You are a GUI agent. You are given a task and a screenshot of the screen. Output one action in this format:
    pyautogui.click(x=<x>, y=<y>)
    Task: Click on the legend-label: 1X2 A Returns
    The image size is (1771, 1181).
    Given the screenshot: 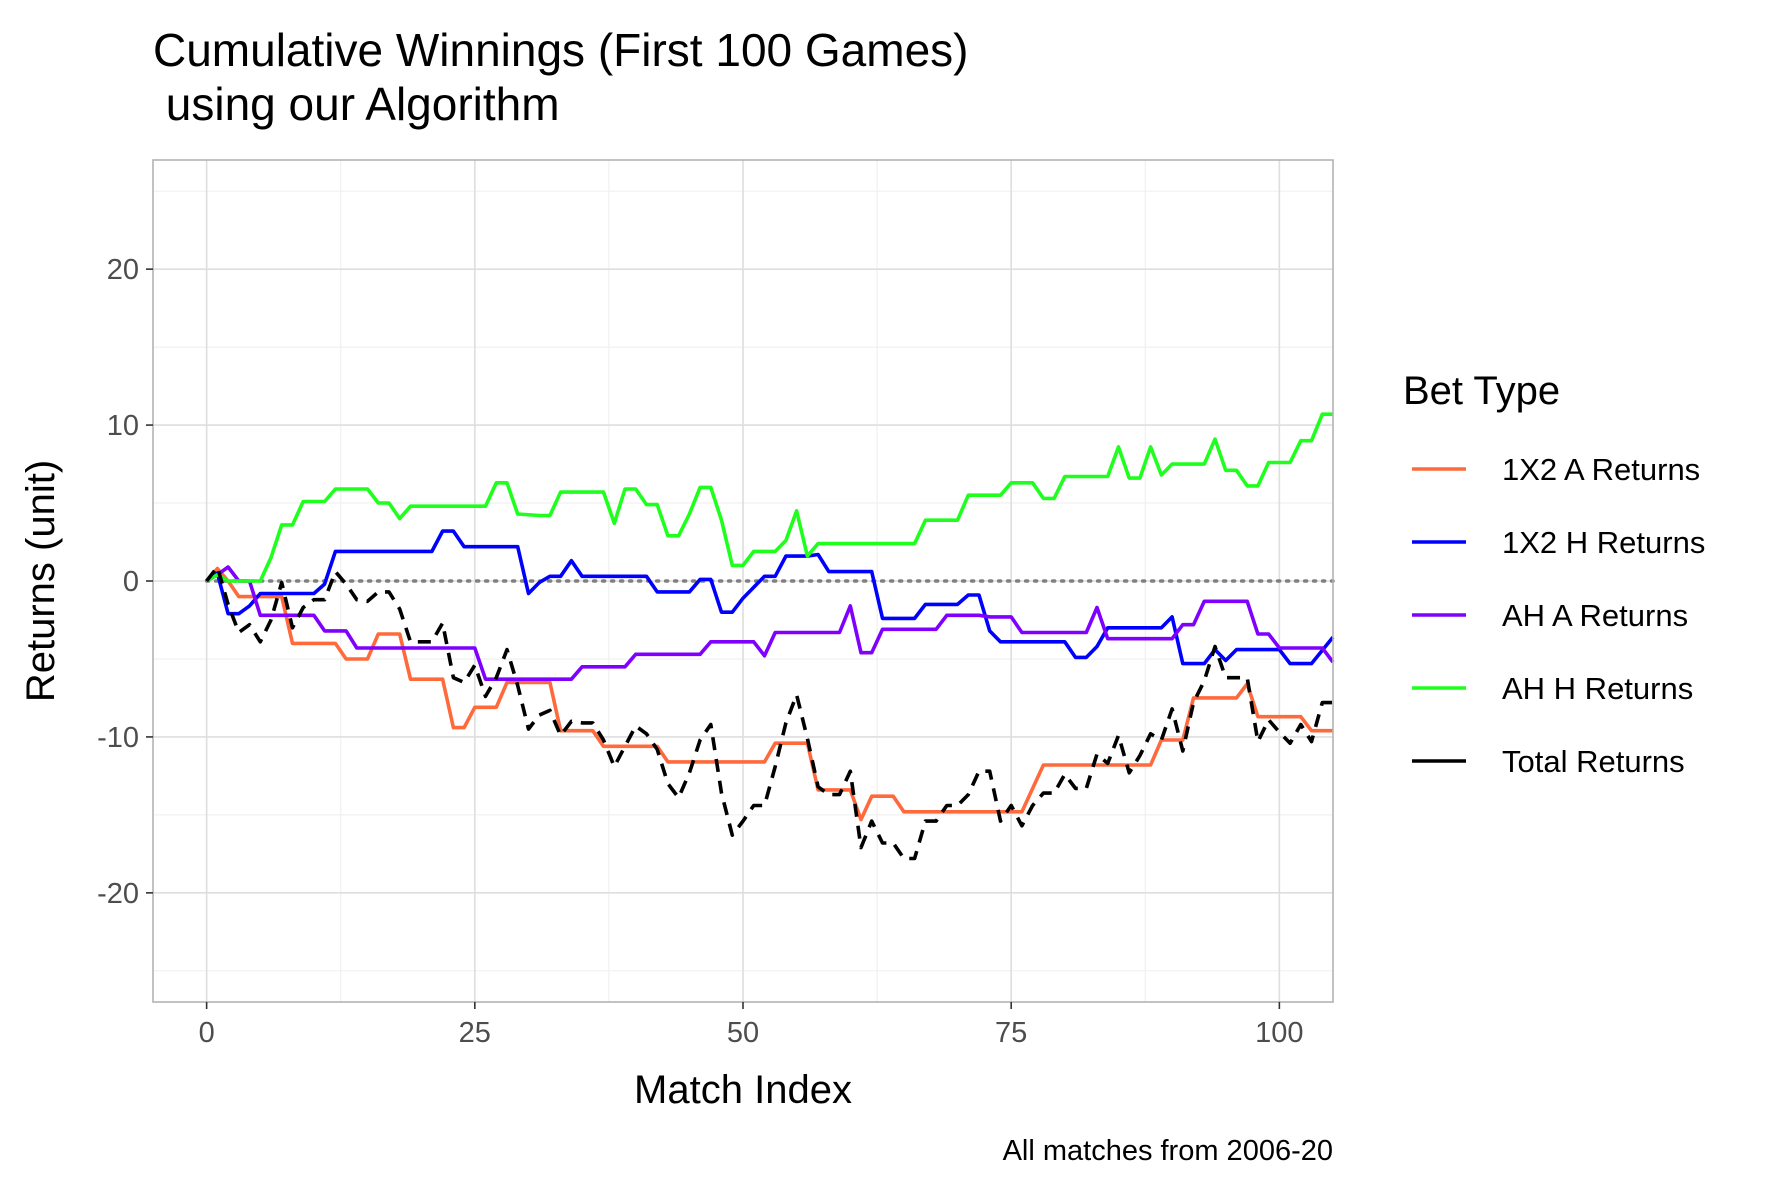 What is the action you would take?
    pyautogui.click(x=1601, y=469)
    